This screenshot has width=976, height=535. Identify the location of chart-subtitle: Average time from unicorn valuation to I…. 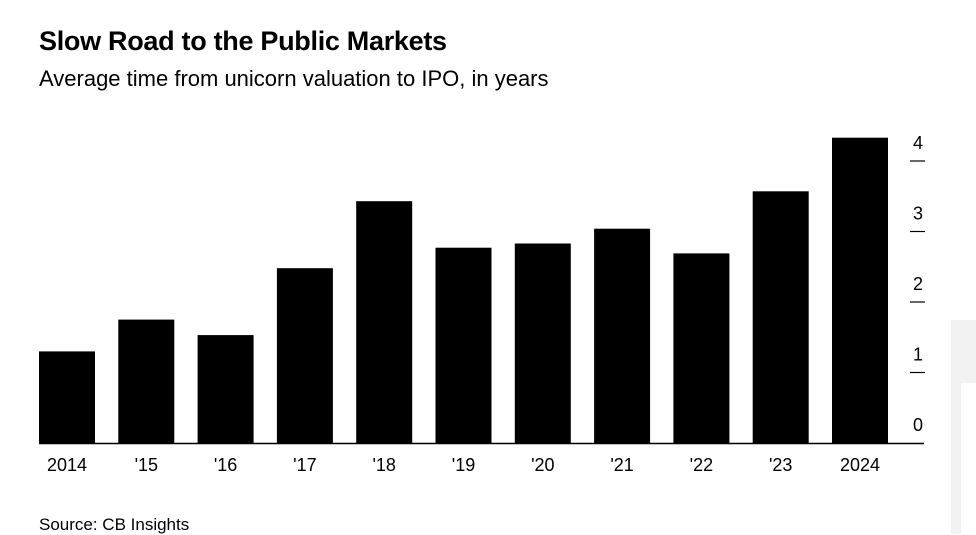
(294, 78).